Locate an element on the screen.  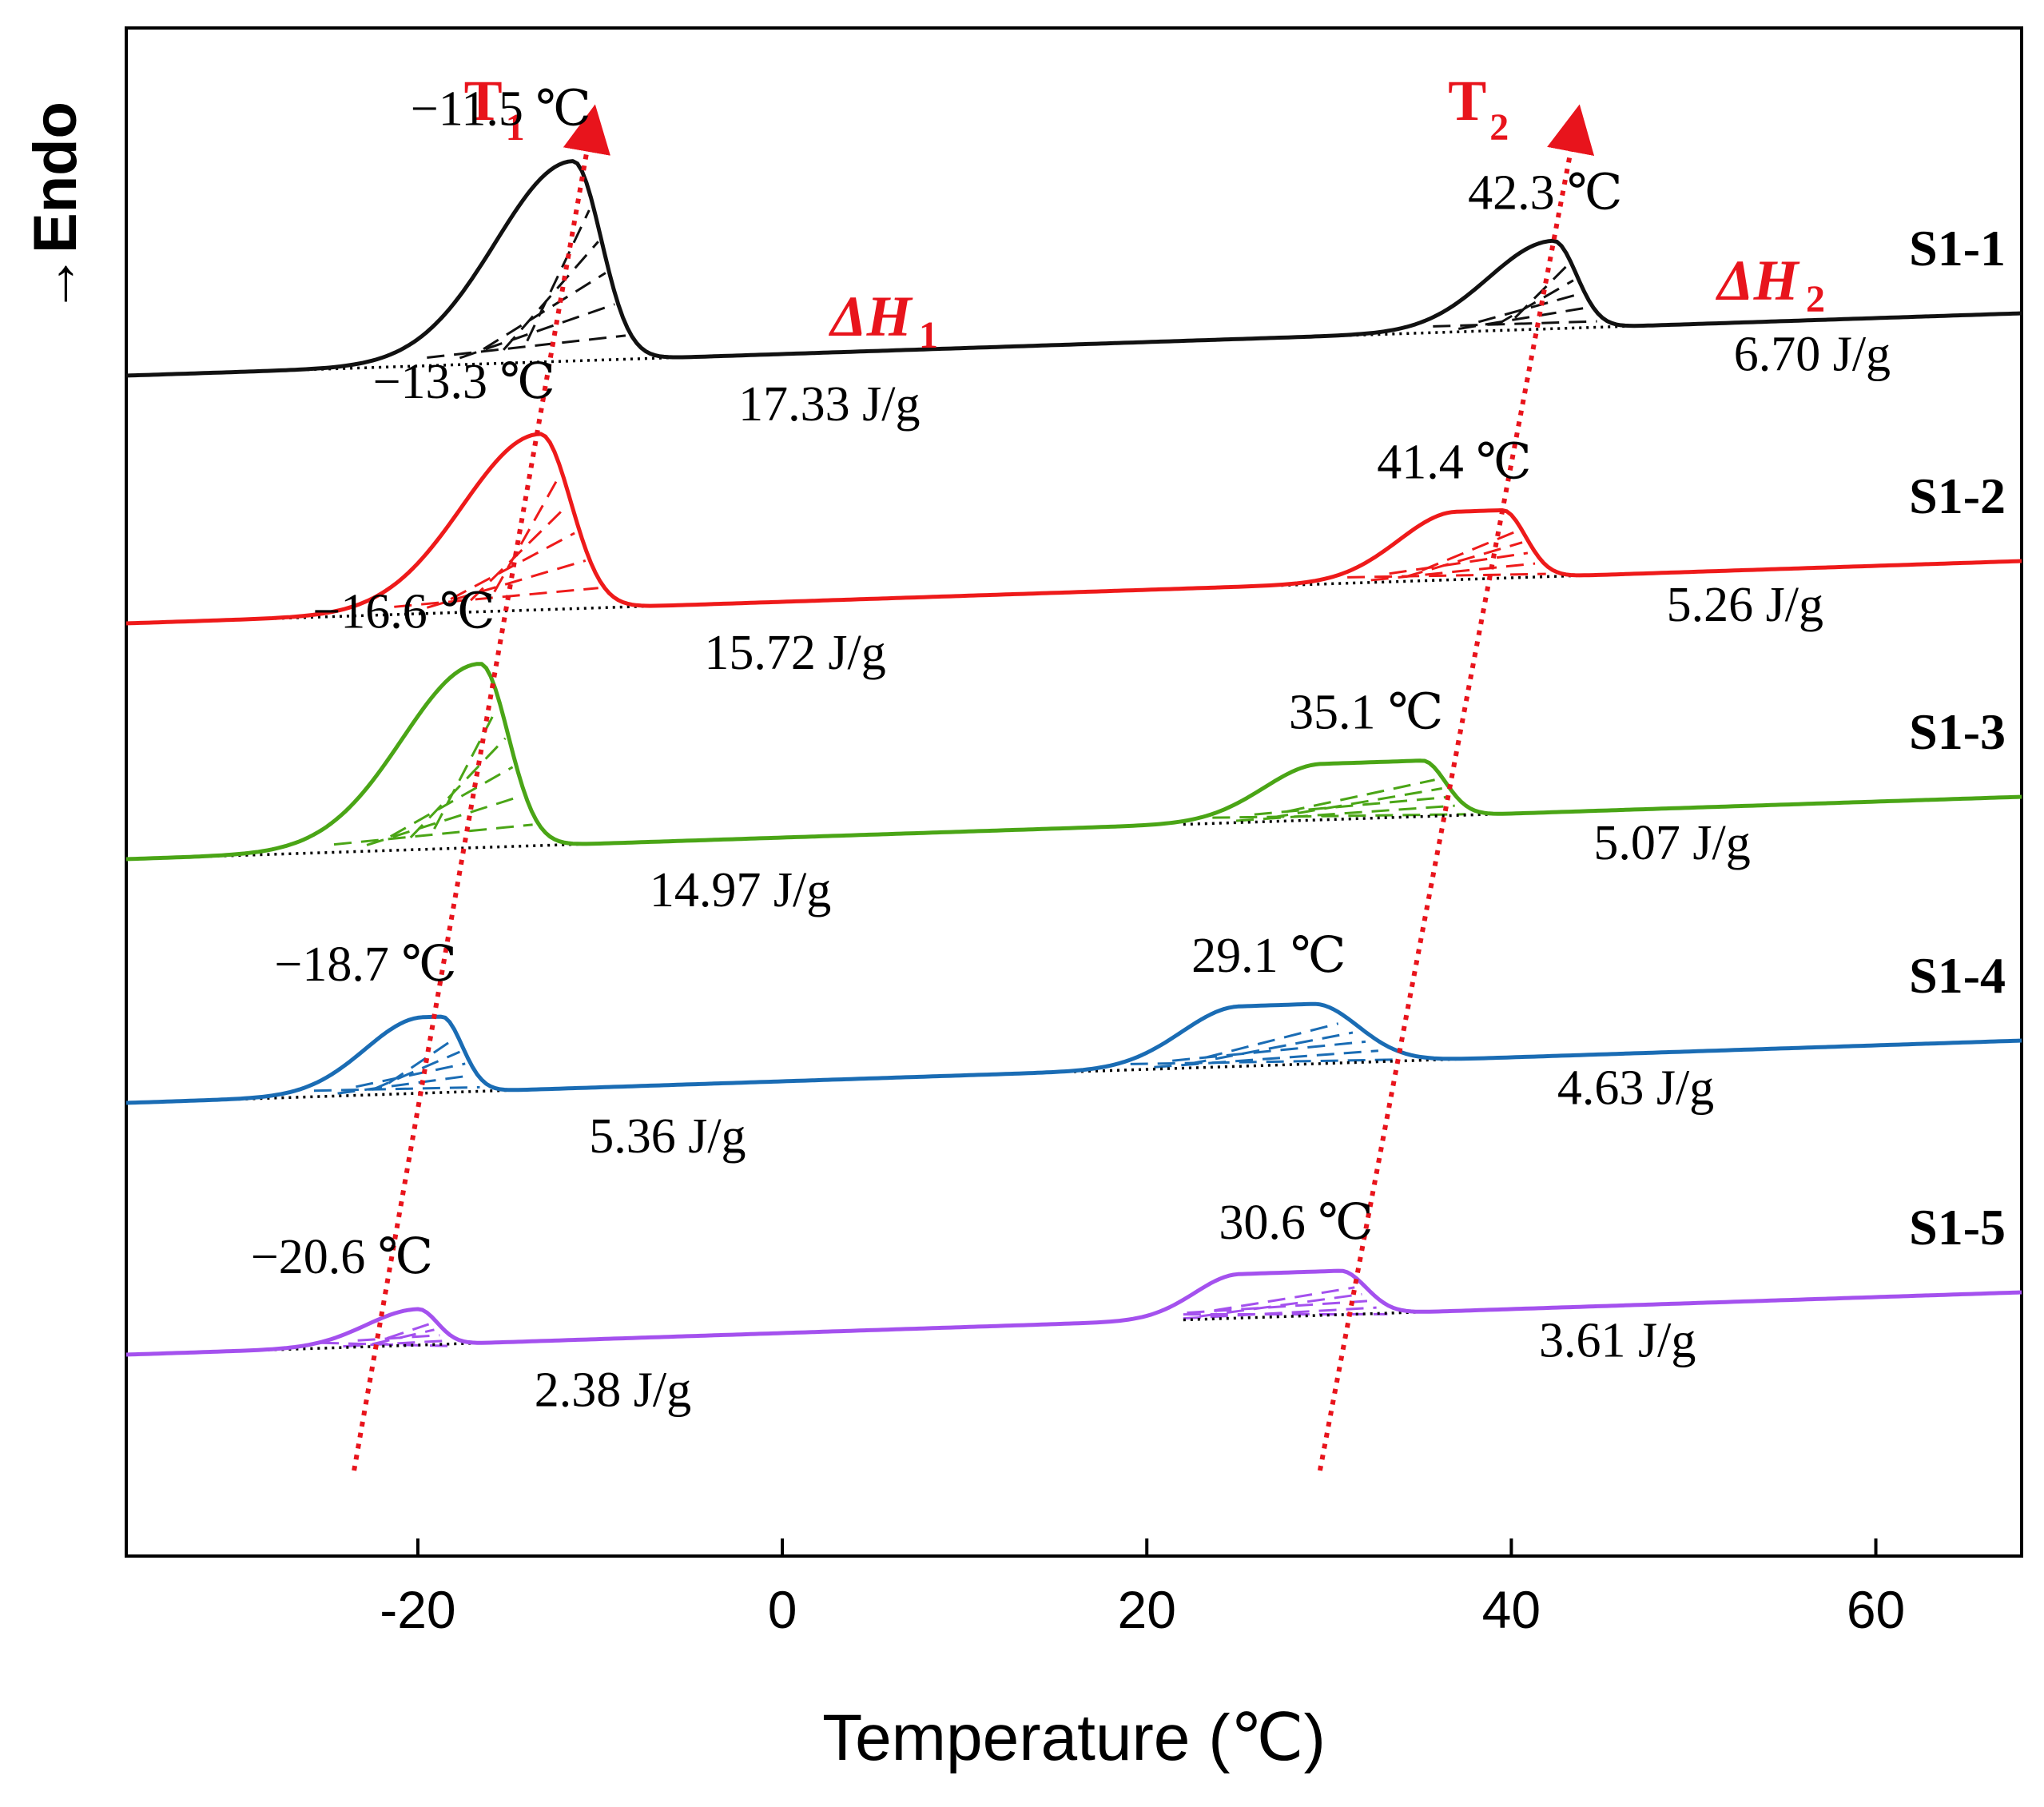
x-tick-label: 0 is located at coordinates (782, 1609).